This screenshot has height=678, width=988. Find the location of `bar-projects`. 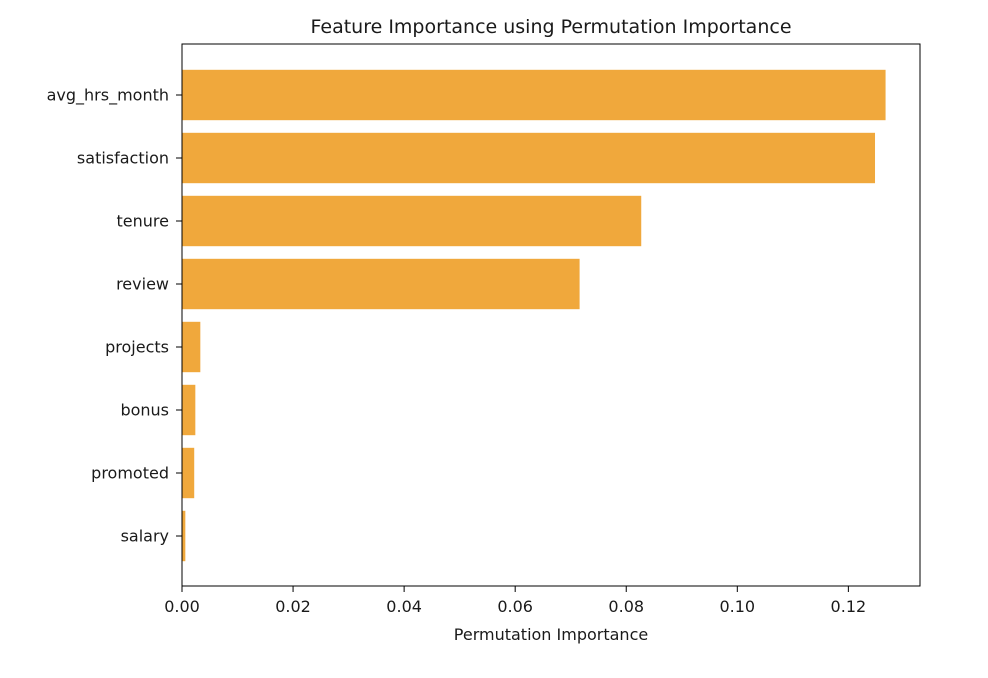

bar-projects is located at coordinates (191, 347).